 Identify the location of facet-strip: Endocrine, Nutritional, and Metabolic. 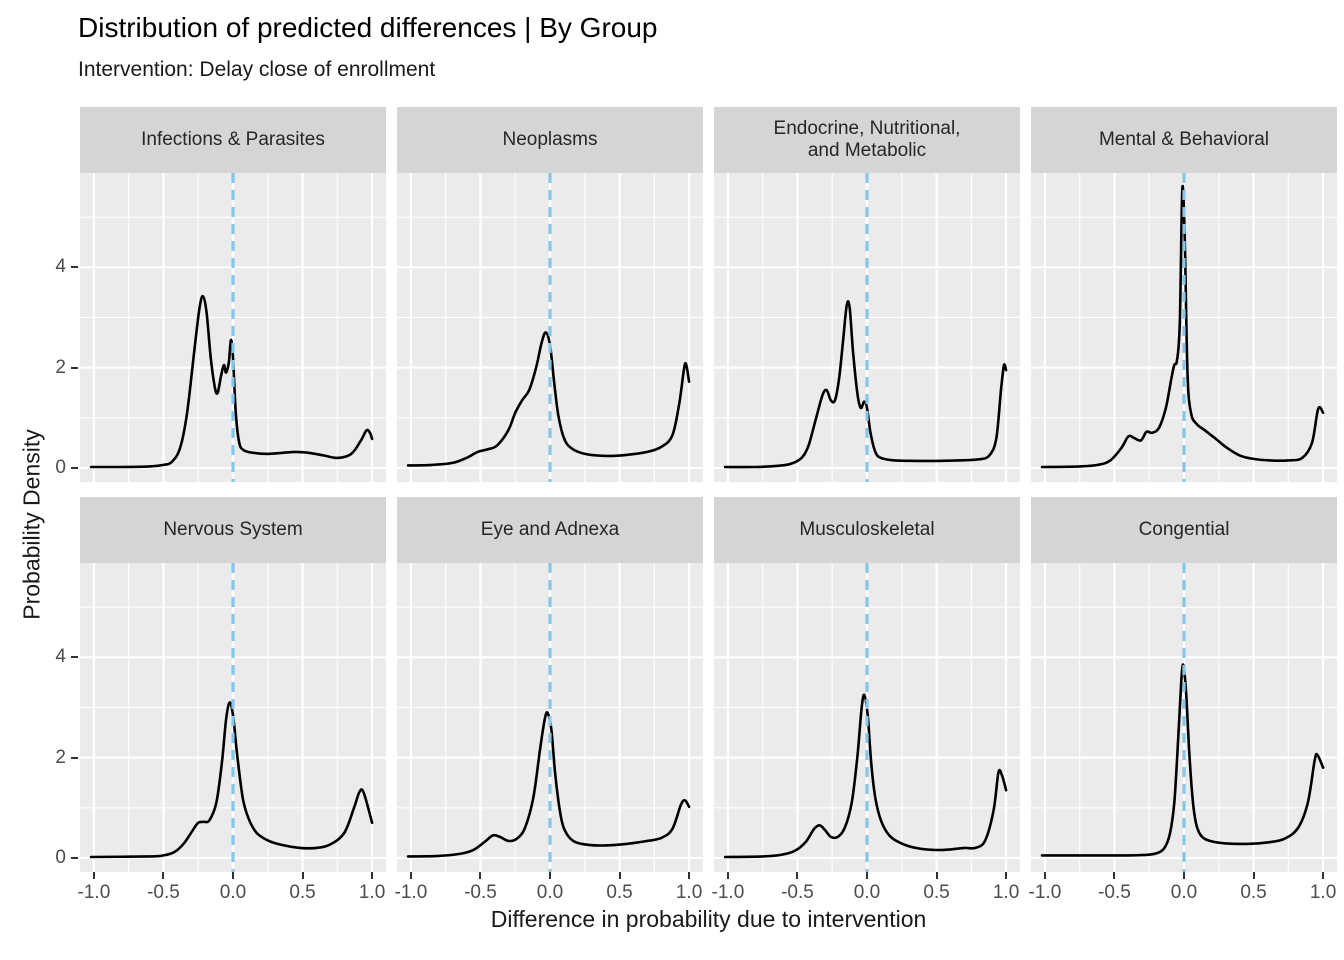
(867, 140).